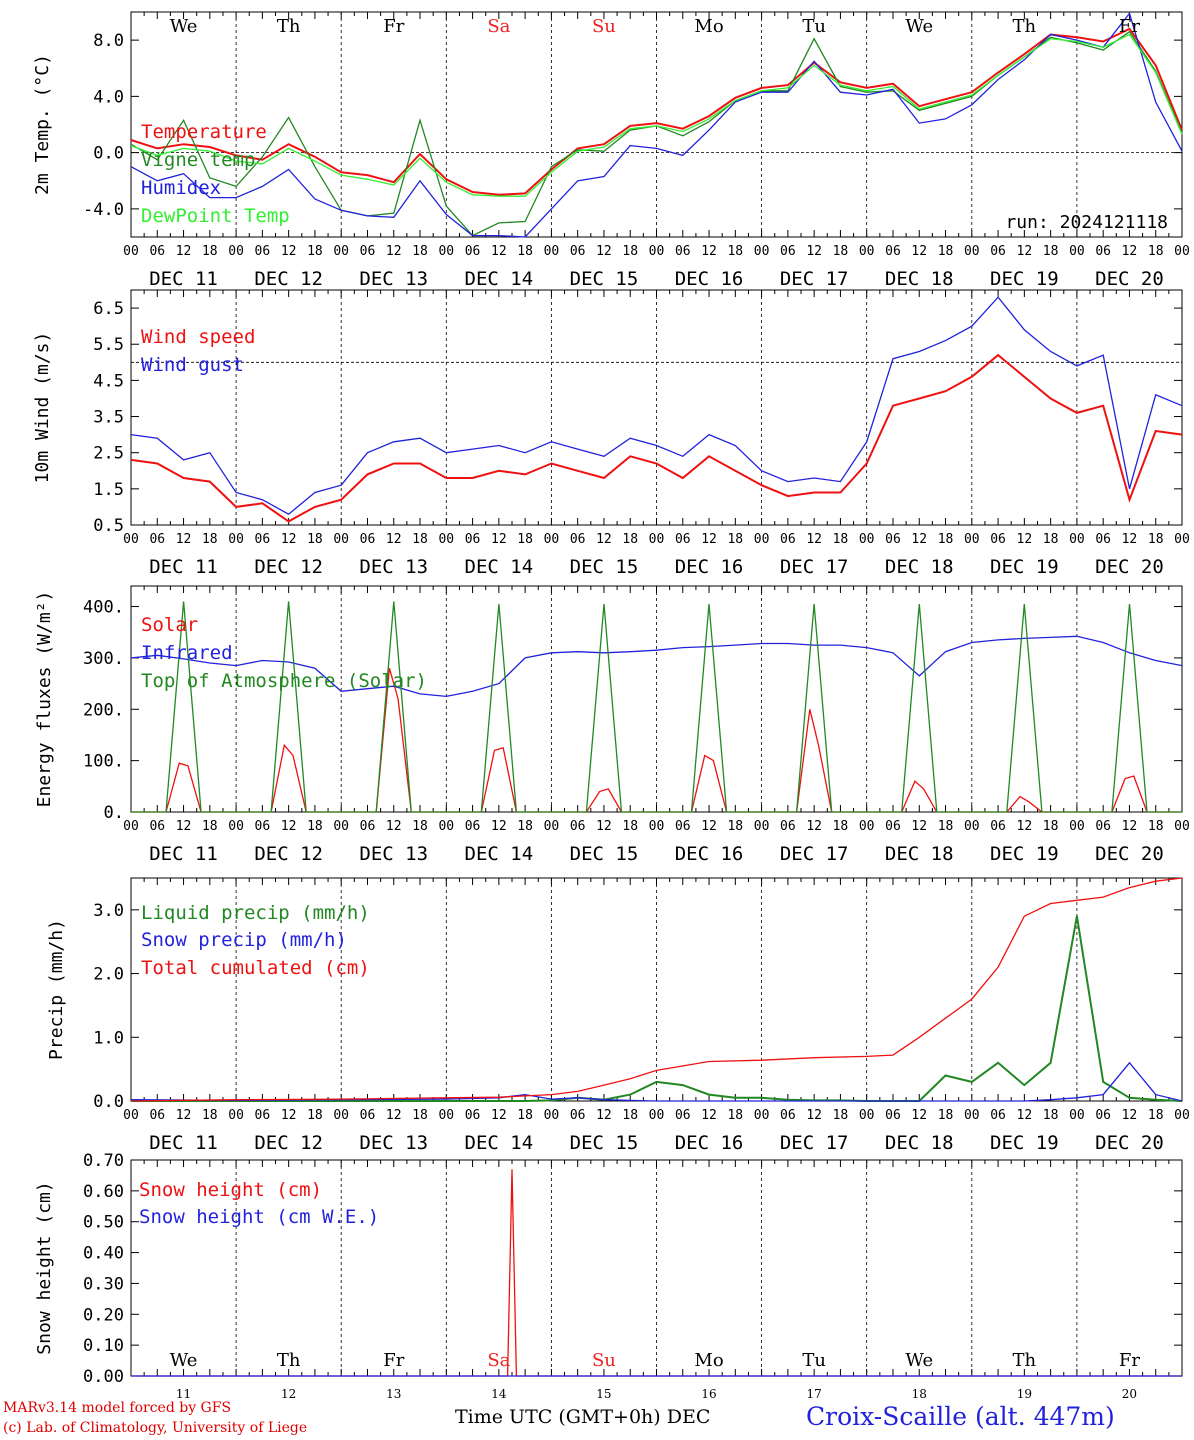 The width and height of the screenshot is (1194, 1440). What do you see at coordinates (204, 132) in the screenshot?
I see `legend-entry-temperature: Temperature` at bounding box center [204, 132].